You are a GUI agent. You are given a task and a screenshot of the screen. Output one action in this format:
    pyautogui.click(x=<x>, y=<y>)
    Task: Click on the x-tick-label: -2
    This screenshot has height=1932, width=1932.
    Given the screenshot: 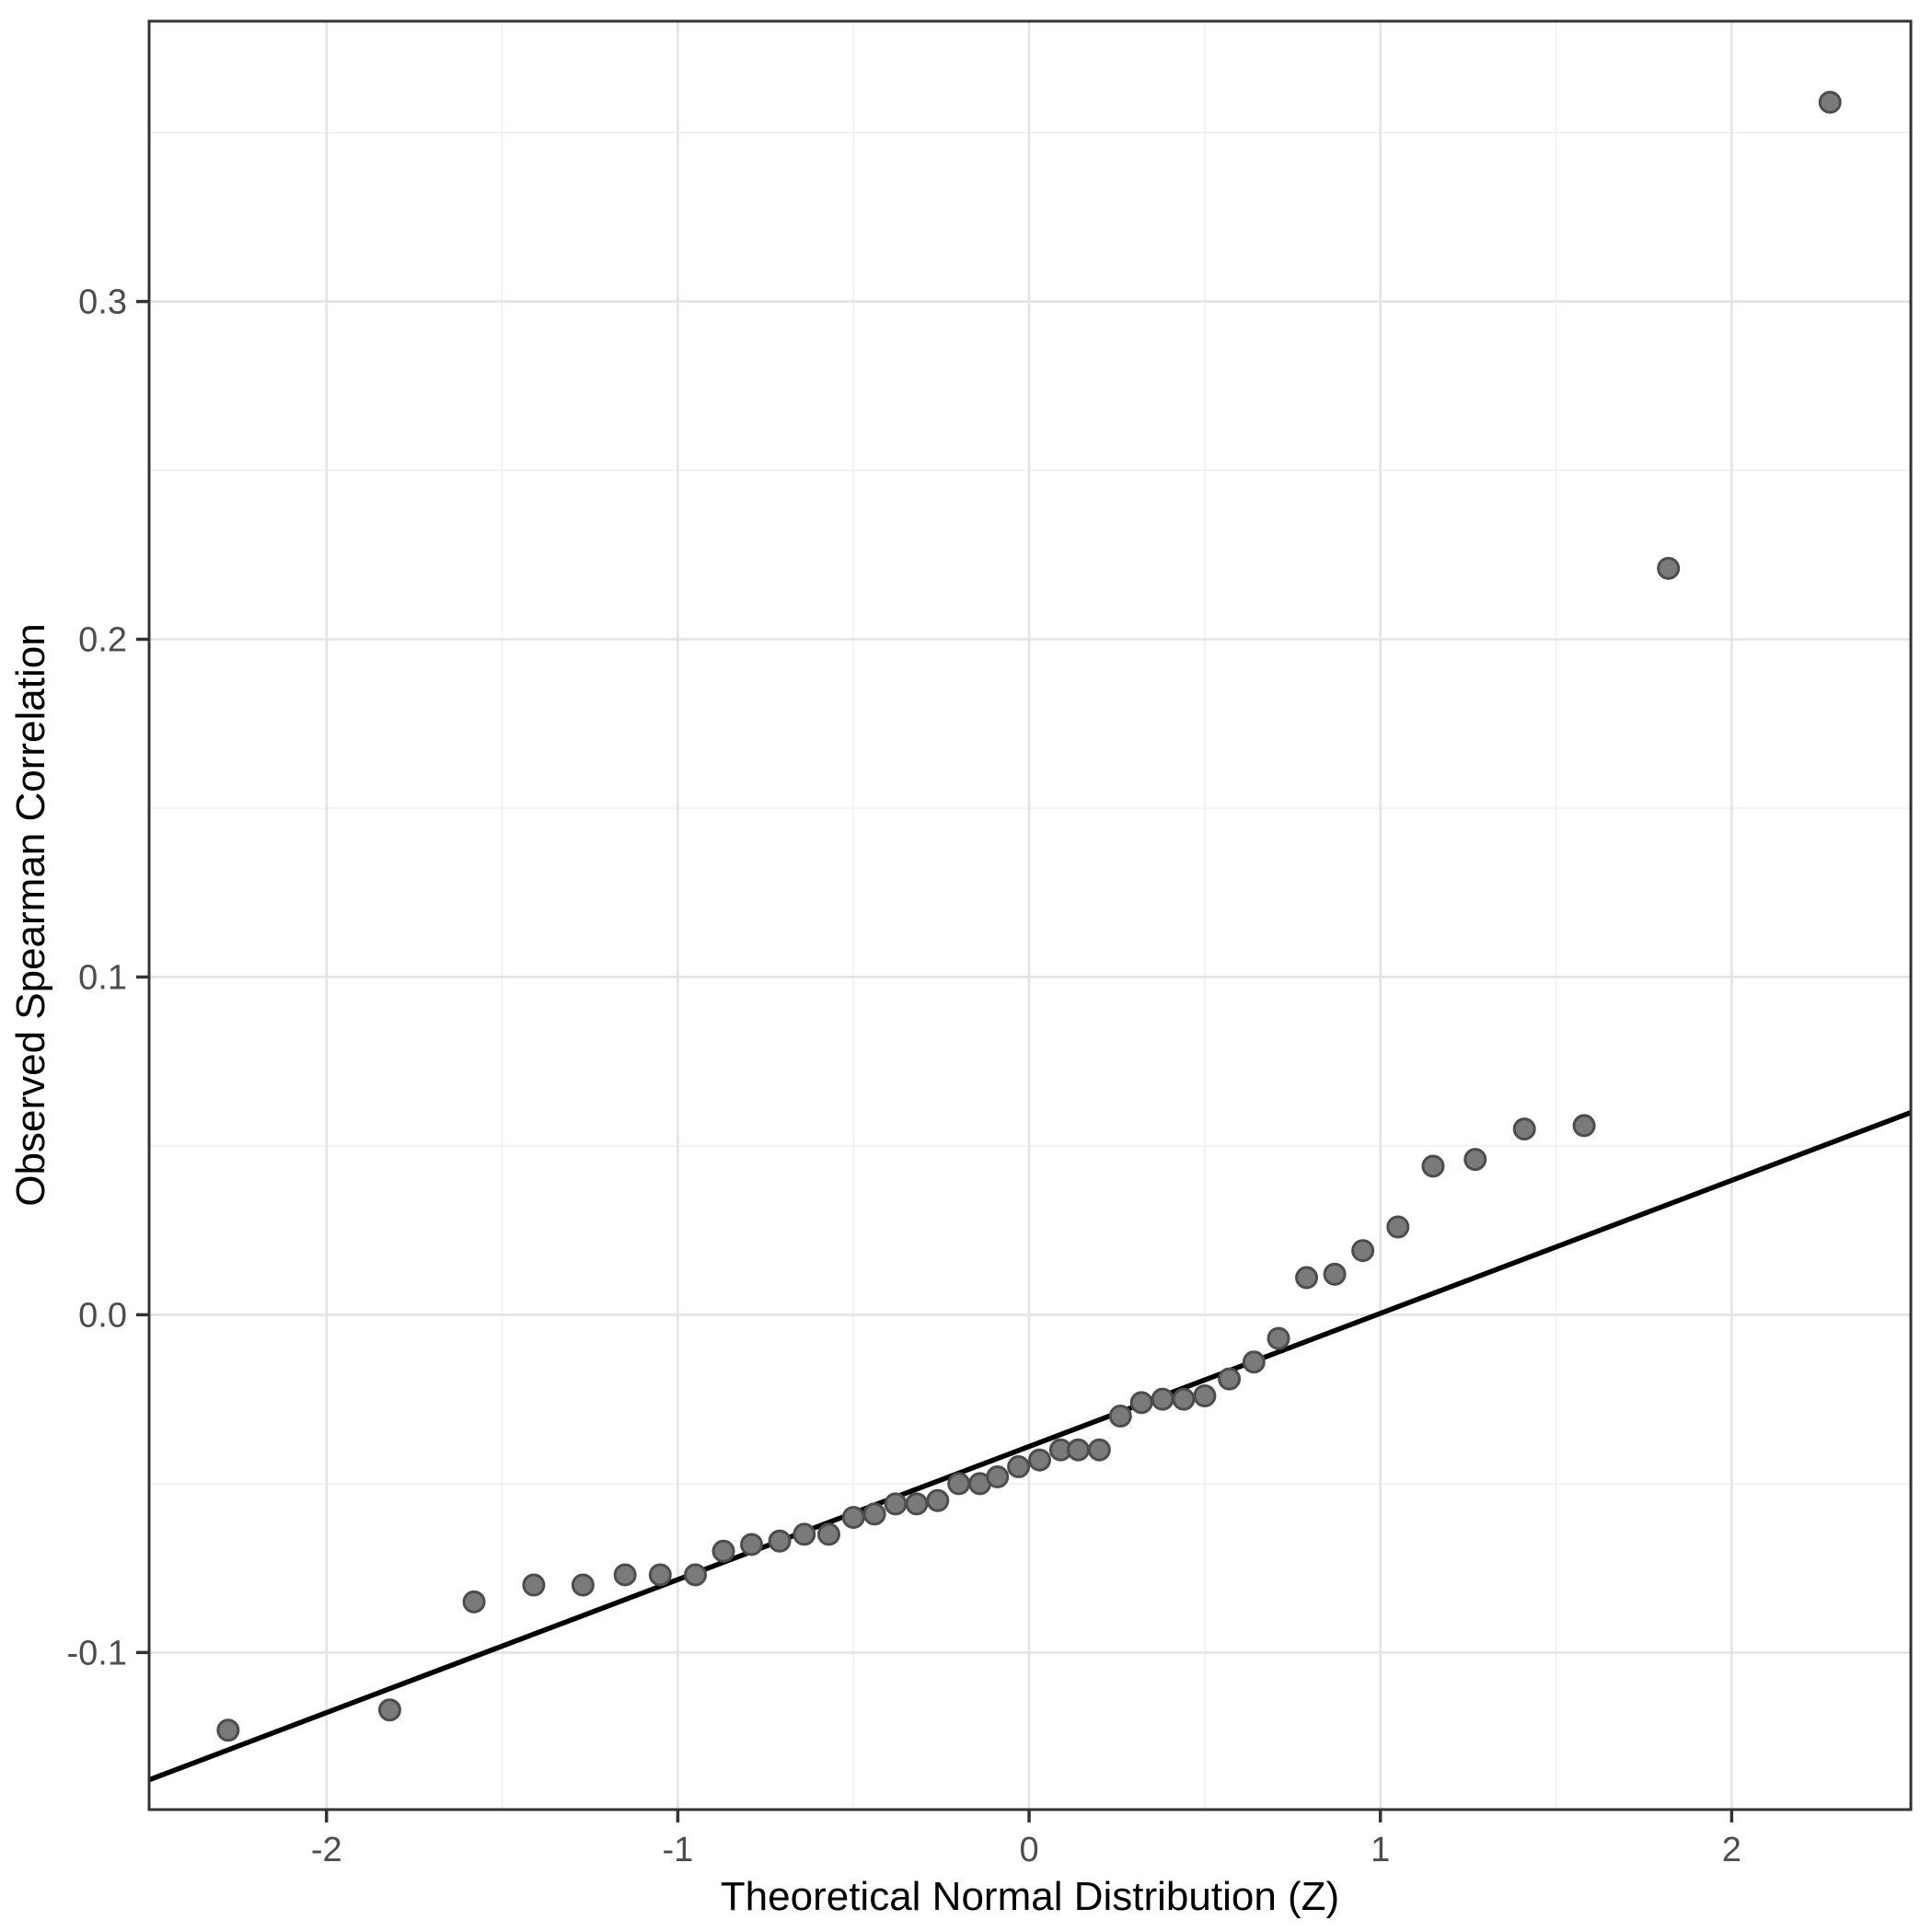 What is the action you would take?
    pyautogui.click(x=327, y=1850)
    